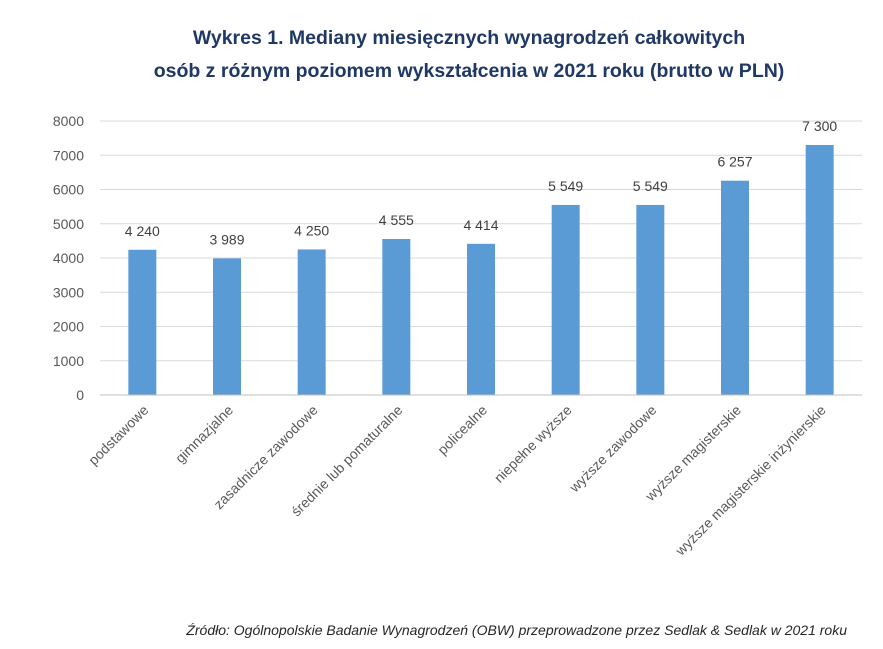  What do you see at coordinates (462, 430) in the screenshot?
I see `category-label: policealne` at bounding box center [462, 430].